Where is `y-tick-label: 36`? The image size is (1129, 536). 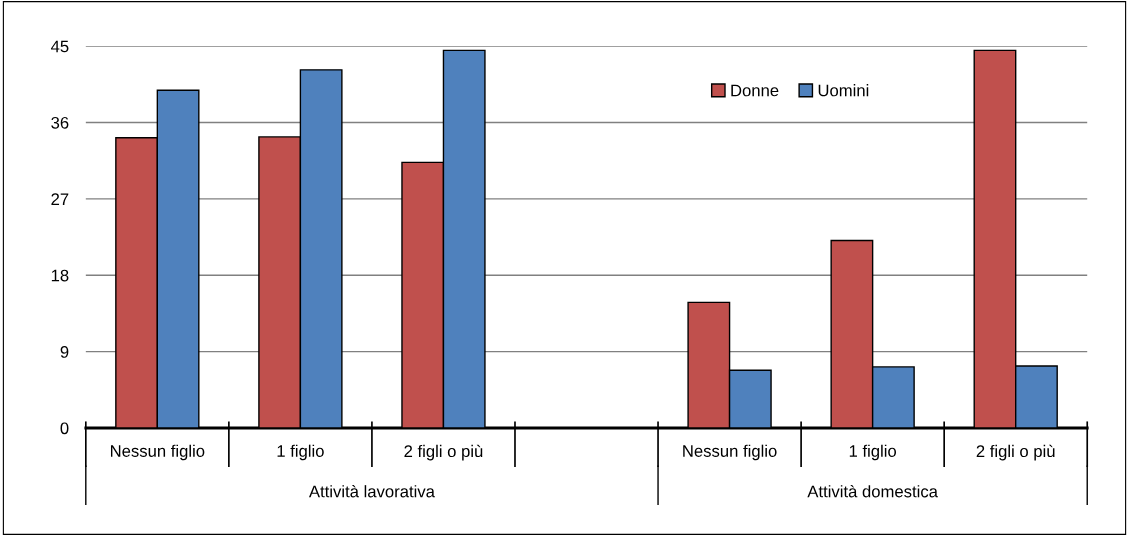 y-tick-label: 36 is located at coordinates (60, 122).